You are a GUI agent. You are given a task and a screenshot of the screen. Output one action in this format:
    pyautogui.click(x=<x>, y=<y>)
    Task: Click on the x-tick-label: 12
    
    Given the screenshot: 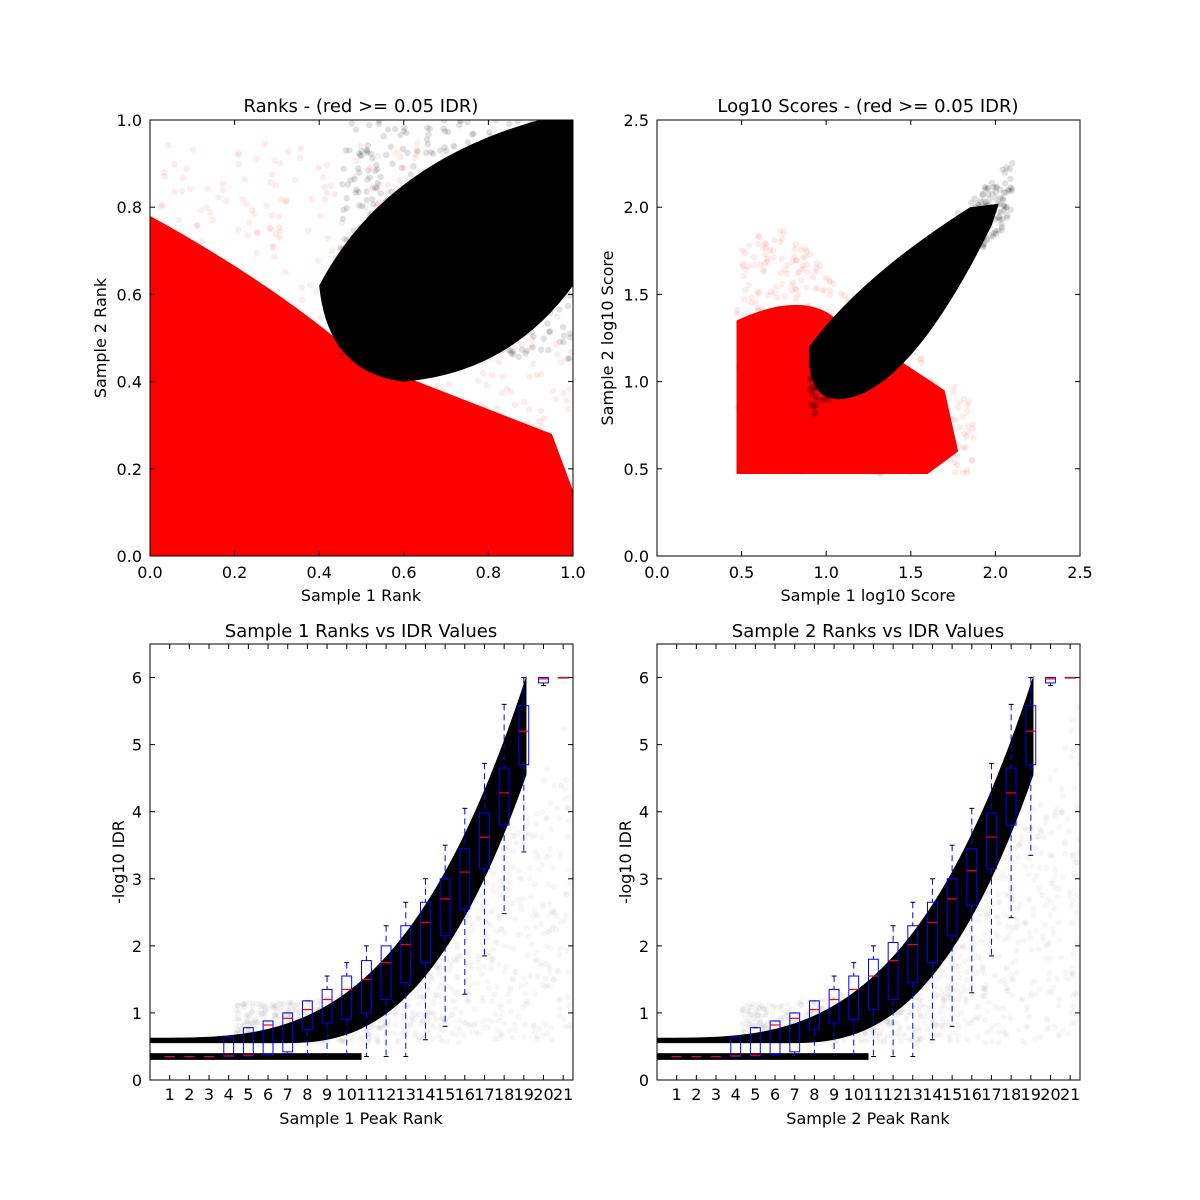 What is the action you would take?
    pyautogui.click(x=386, y=1094)
    